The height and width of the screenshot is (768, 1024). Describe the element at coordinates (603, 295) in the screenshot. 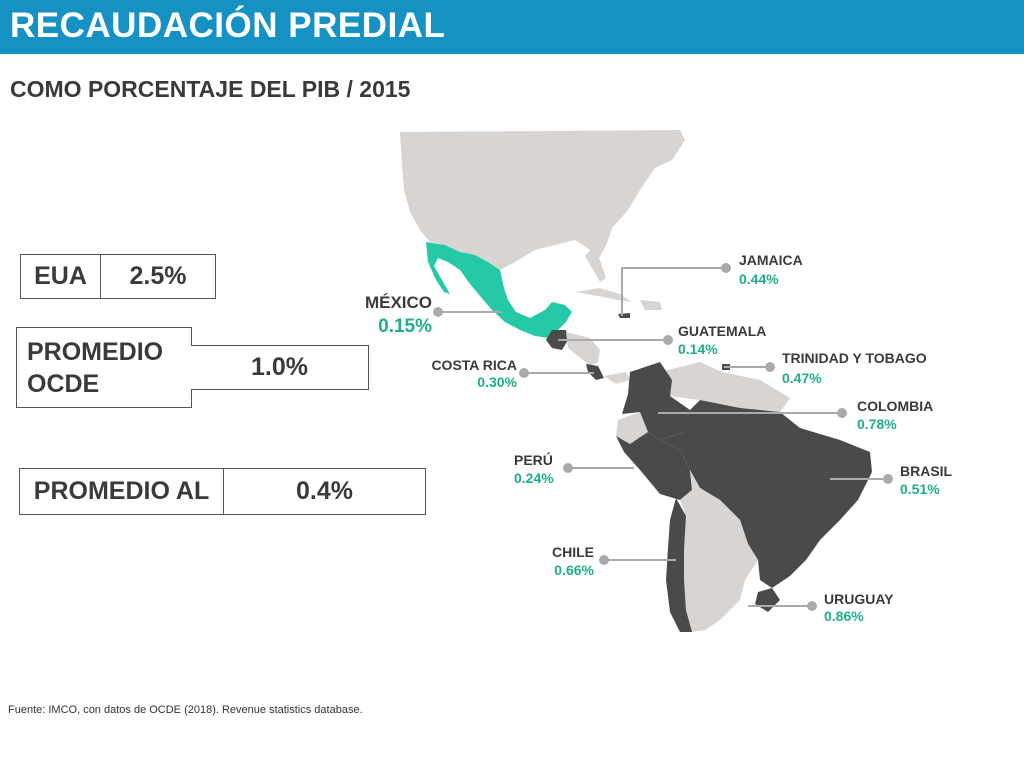

I see `cuba-landmass` at that location.